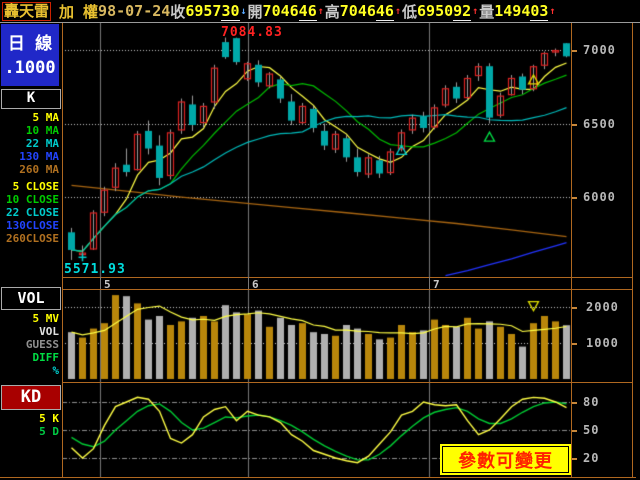  I want to click on kd-section-title: KD, so click(31, 397).